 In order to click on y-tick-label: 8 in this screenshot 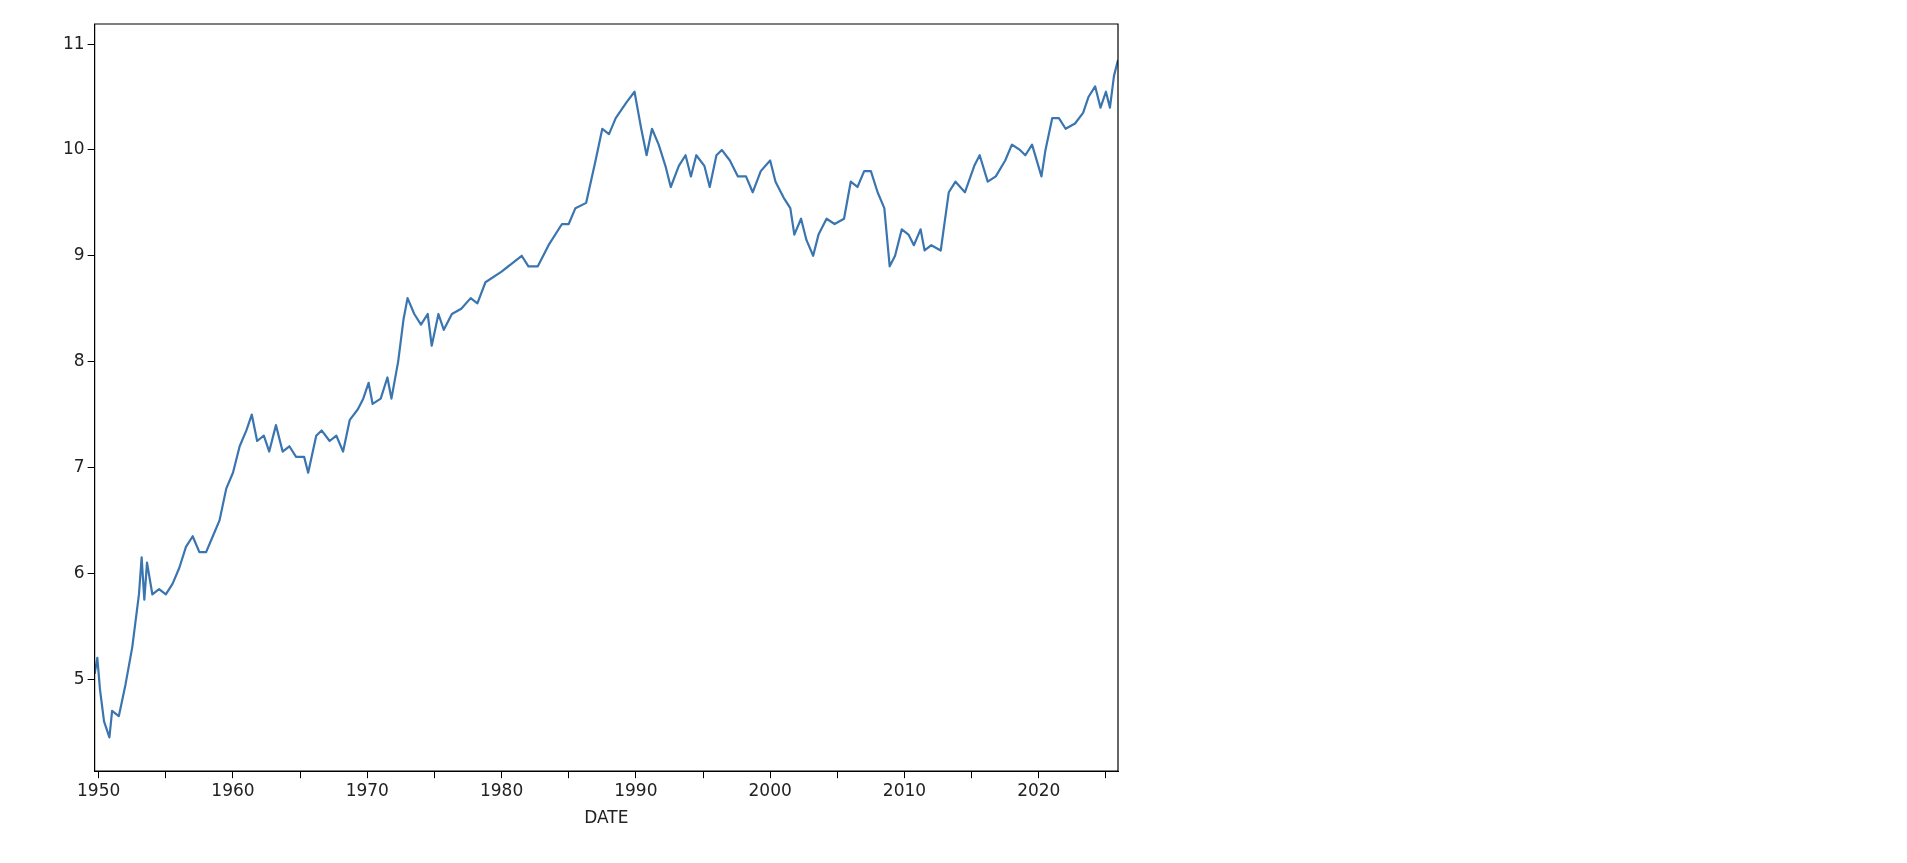, I will do `click(79, 360)`.